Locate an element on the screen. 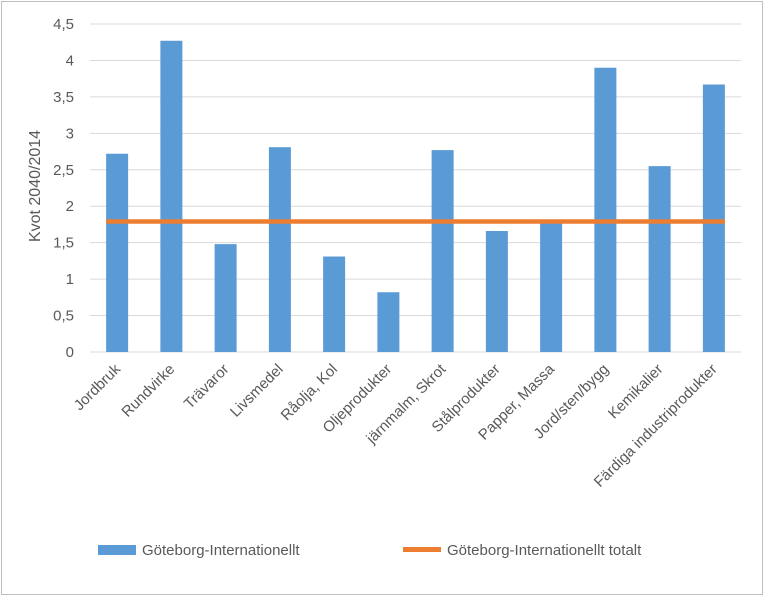 This screenshot has height=602, width=765. y-tick-label: 0,5 is located at coordinates (63, 316).